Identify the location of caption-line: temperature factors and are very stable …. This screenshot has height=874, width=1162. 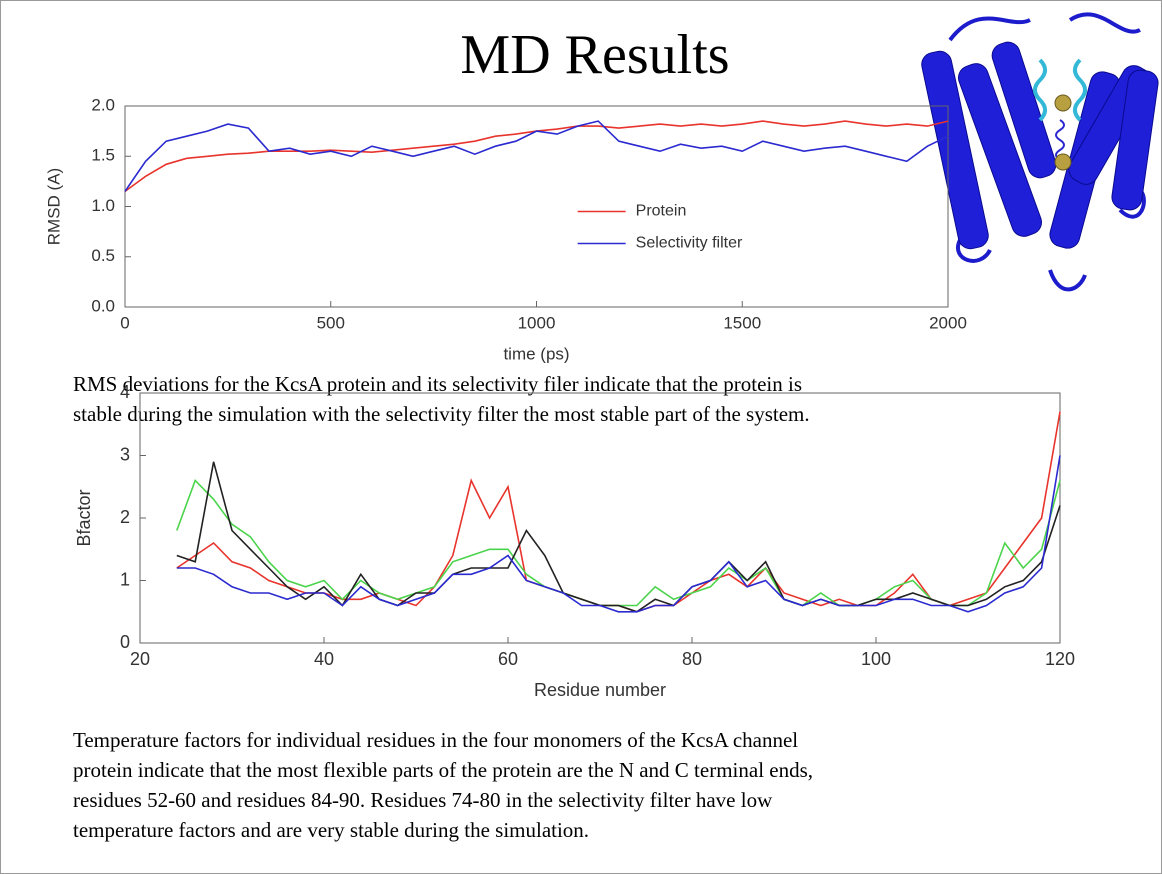
(331, 830).